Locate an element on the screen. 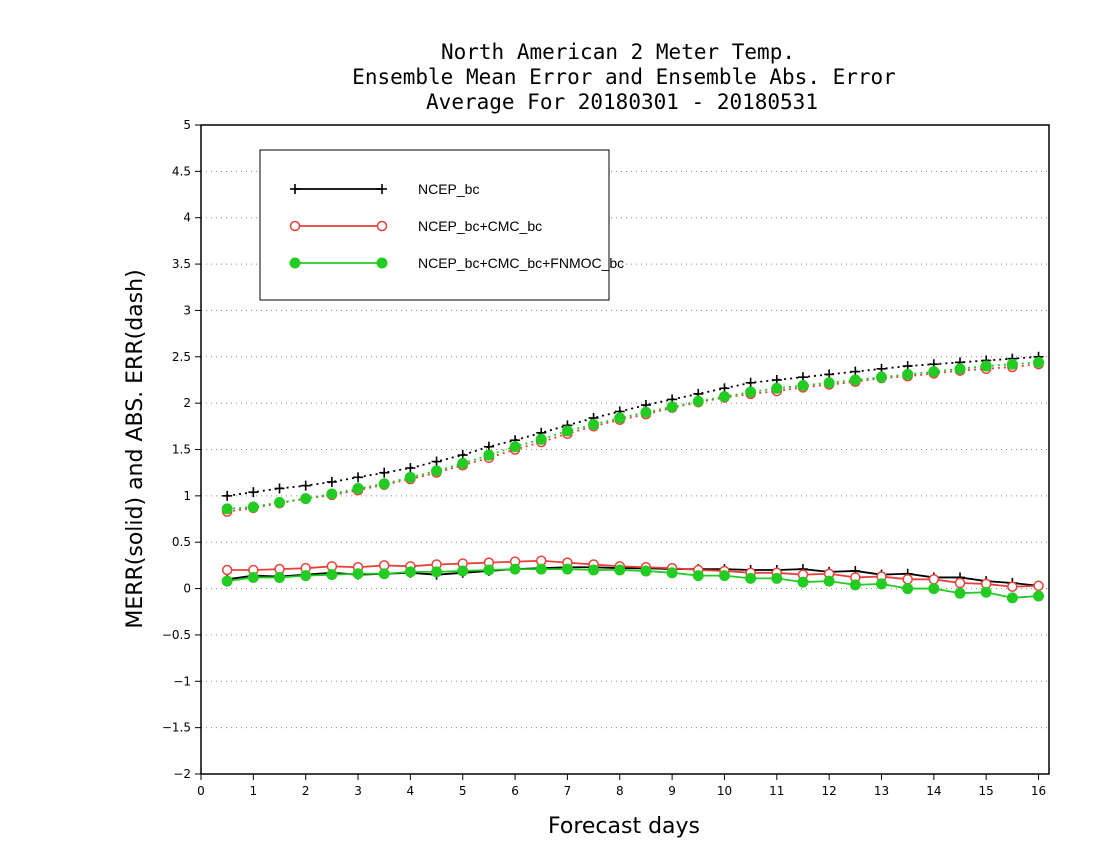 The width and height of the screenshot is (1100, 850). x-tick-label: 15 is located at coordinates (986, 791).